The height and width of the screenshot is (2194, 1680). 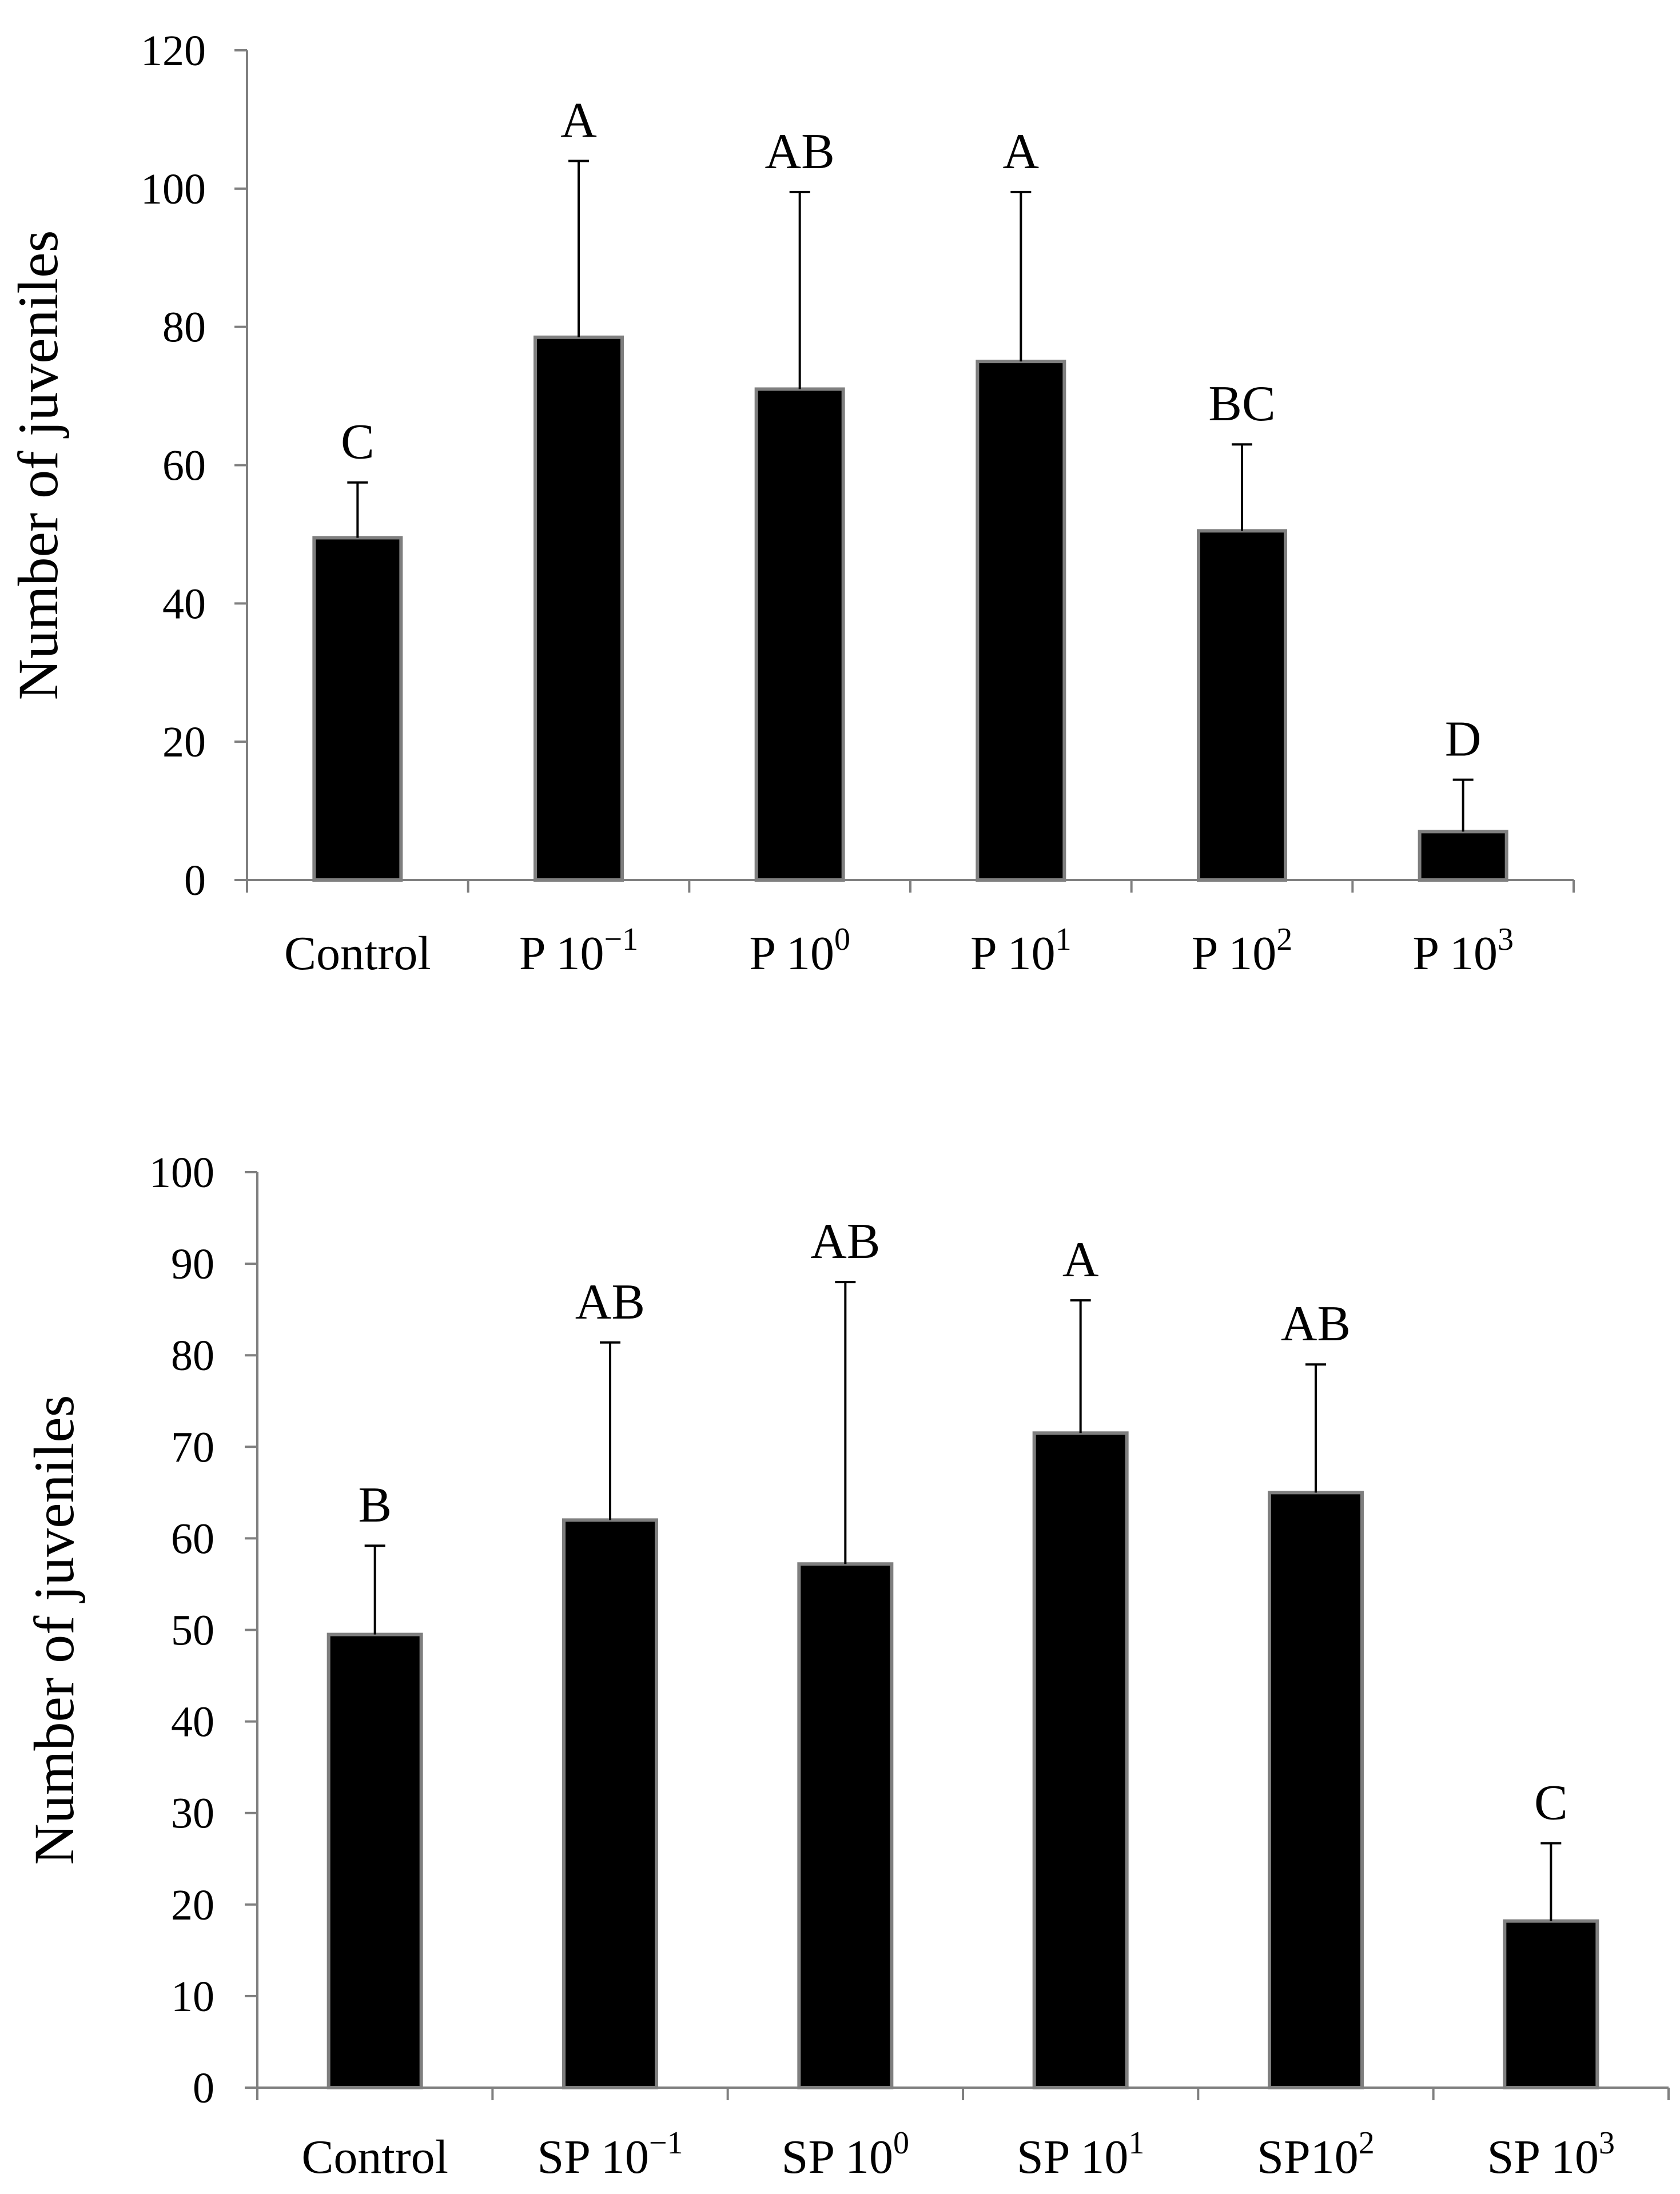 I want to click on significance-letter: D, so click(x=1463, y=739).